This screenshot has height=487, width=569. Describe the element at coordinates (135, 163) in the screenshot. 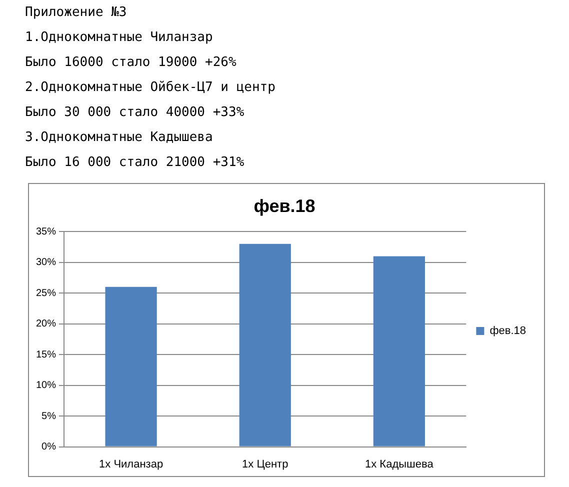

I see `text: Было 16 000 стало 21000 +31%` at that location.